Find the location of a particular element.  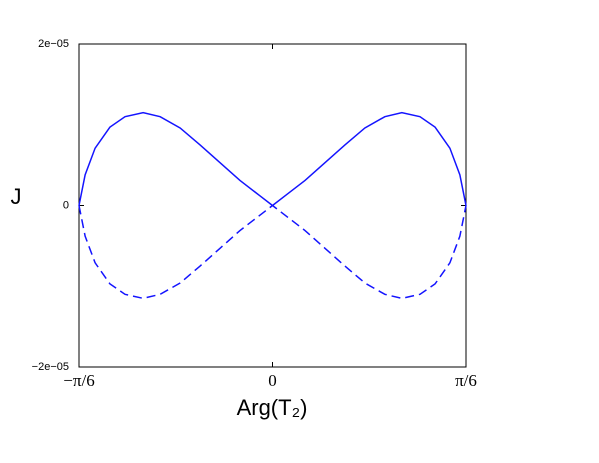

y-tick-label: 2e−05 is located at coordinates (53, 44).